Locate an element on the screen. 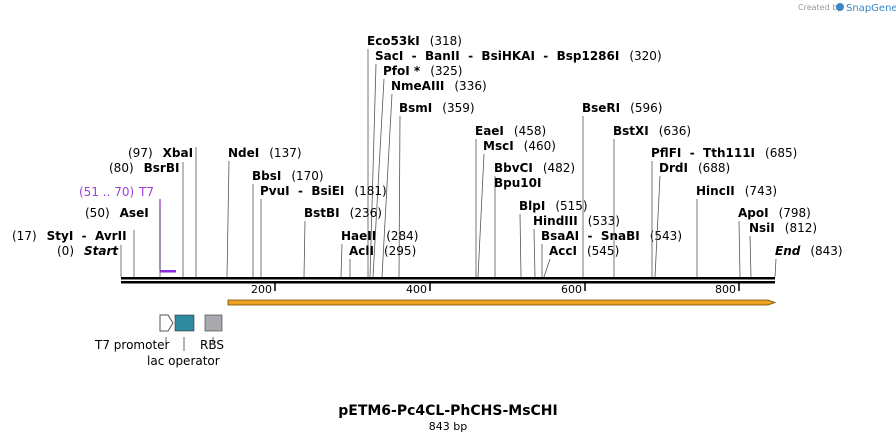 The height and width of the screenshot is (446, 896). site-label: AccI (545) is located at coordinates (584, 251).